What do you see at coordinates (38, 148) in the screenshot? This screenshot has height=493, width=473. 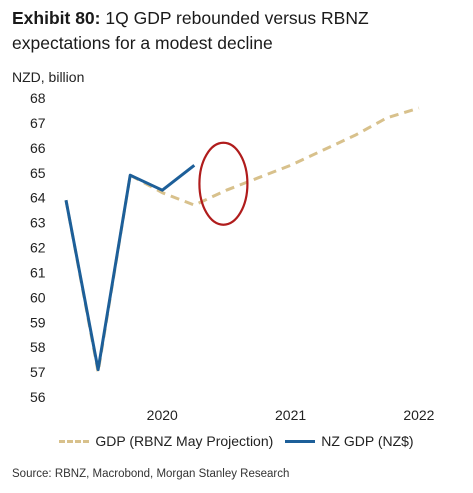 I see `y-tick-label: 66` at bounding box center [38, 148].